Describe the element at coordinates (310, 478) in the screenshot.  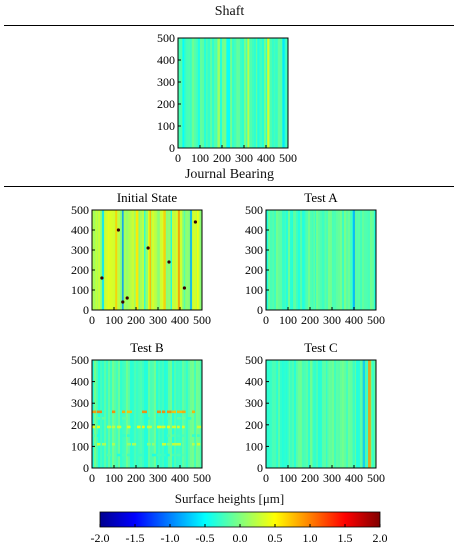
I see `x-tick-label: 200` at that location.